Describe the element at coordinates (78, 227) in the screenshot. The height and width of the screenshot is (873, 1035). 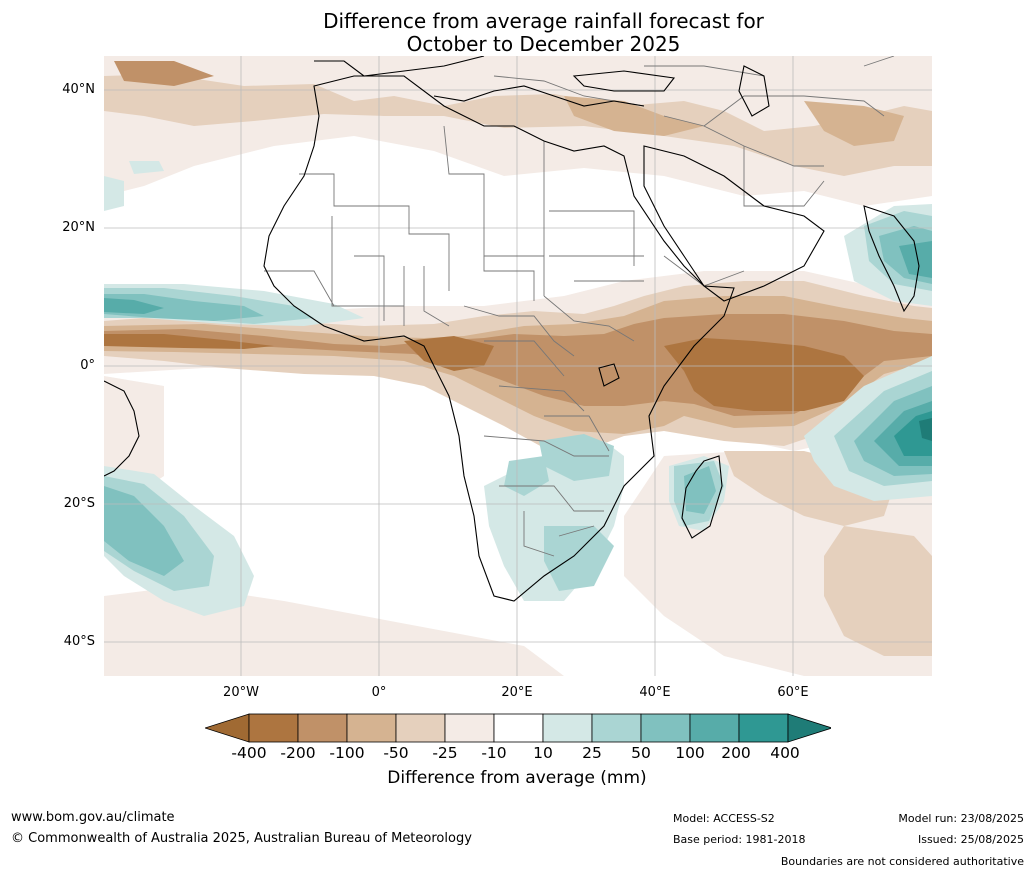
I see `lat-label-20n: 20°N` at that location.